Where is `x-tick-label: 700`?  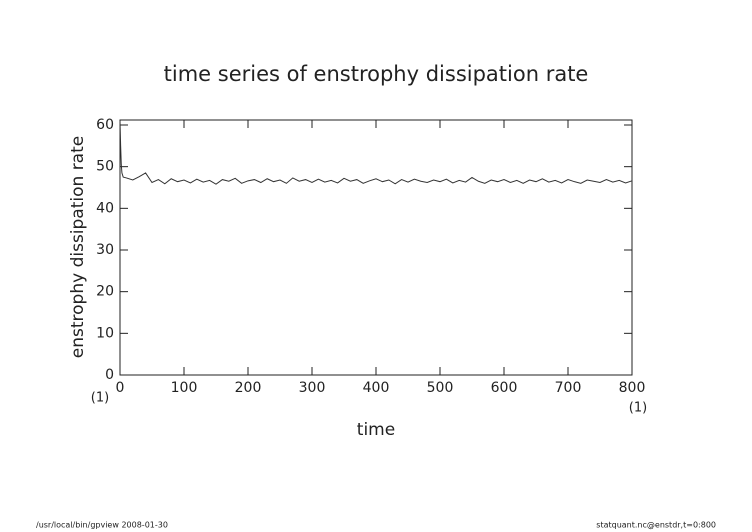 x-tick-label: 700 is located at coordinates (568, 388).